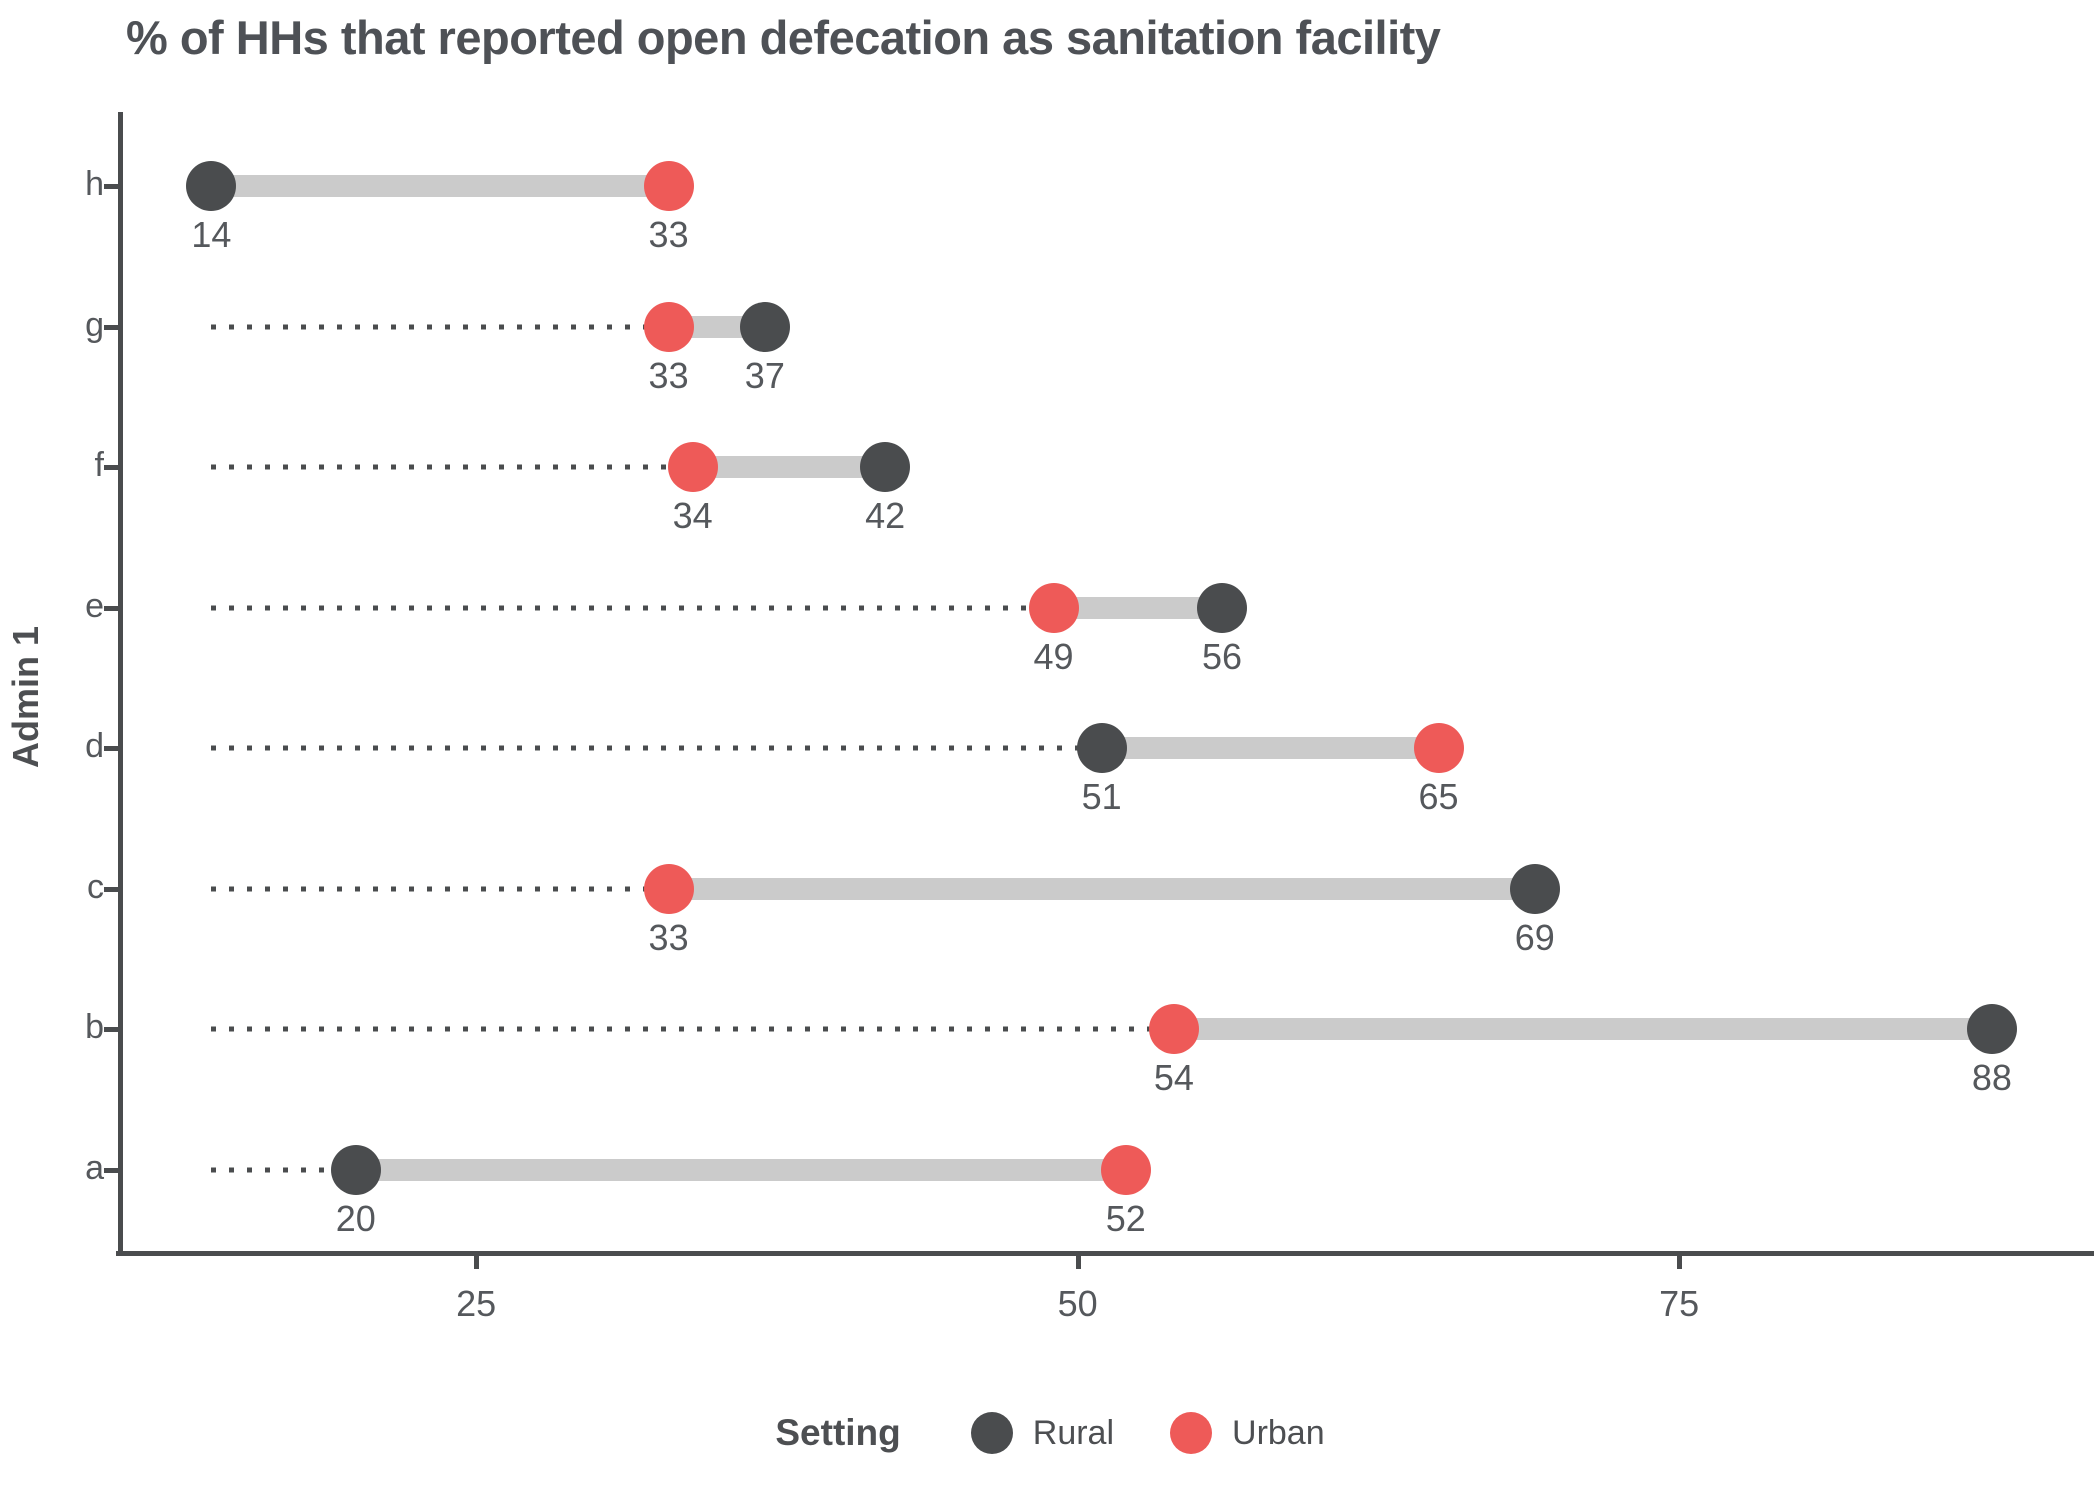  What do you see at coordinates (1534, 937) in the screenshot?
I see `rural-value-label: 69` at bounding box center [1534, 937].